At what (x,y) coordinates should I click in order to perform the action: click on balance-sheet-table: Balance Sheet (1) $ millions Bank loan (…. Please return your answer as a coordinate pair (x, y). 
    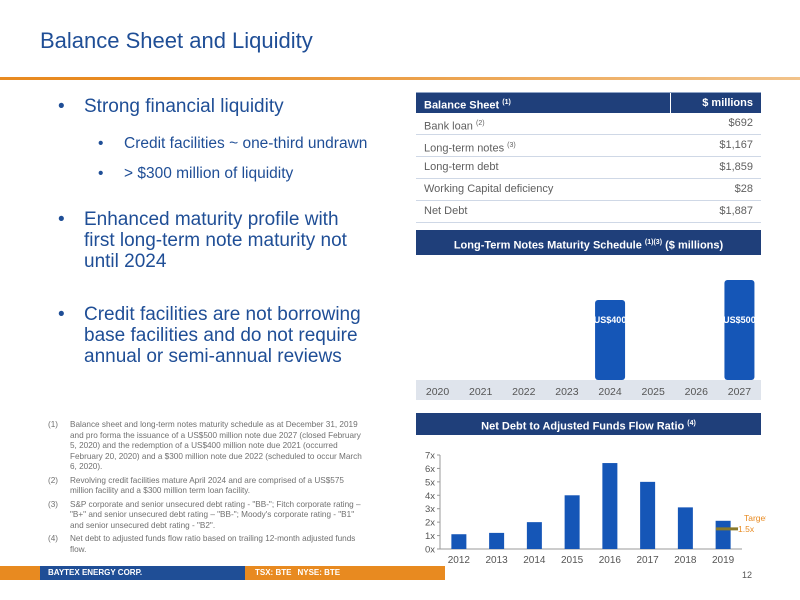
    Looking at the image, I should click on (588, 157).